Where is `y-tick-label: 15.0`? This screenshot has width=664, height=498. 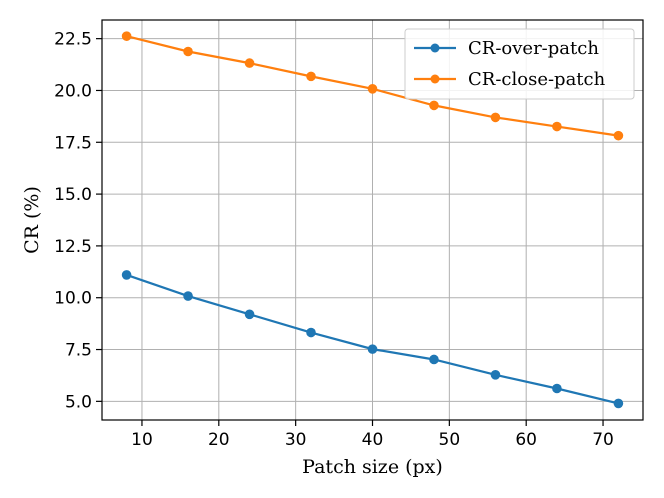
y-tick-label: 15.0 is located at coordinates (73, 195).